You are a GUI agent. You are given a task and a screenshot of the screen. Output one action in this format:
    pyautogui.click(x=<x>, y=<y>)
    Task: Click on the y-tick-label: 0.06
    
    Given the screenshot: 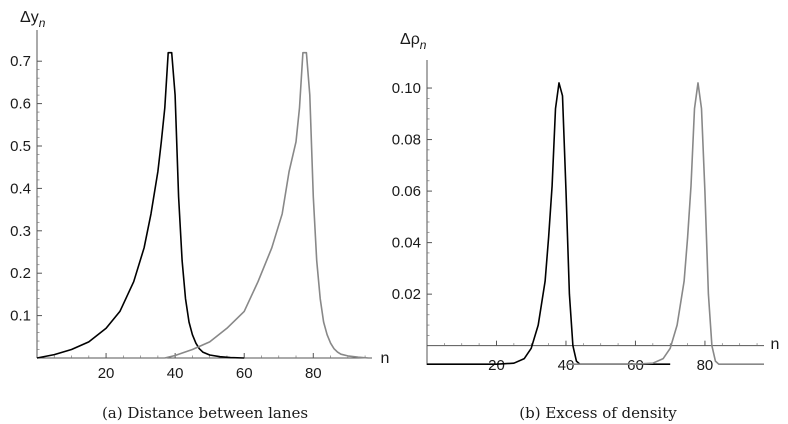 What is the action you would take?
    pyautogui.click(x=406, y=191)
    